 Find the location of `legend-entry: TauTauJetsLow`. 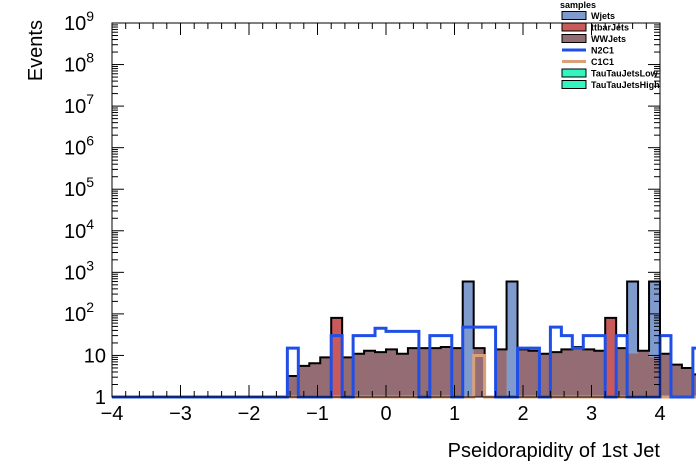

legend-entry: TauTauJetsLow is located at coordinates (610, 73).